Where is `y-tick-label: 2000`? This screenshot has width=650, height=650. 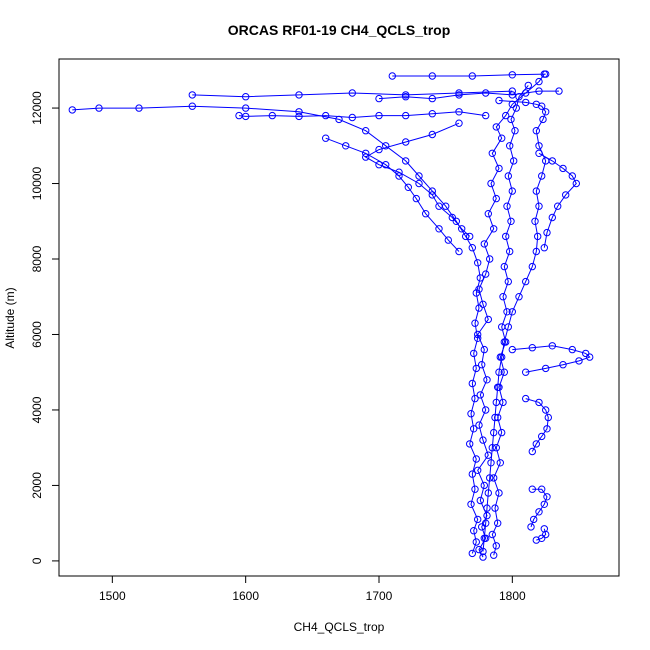
y-tick-label: 2000 is located at coordinates (37, 485).